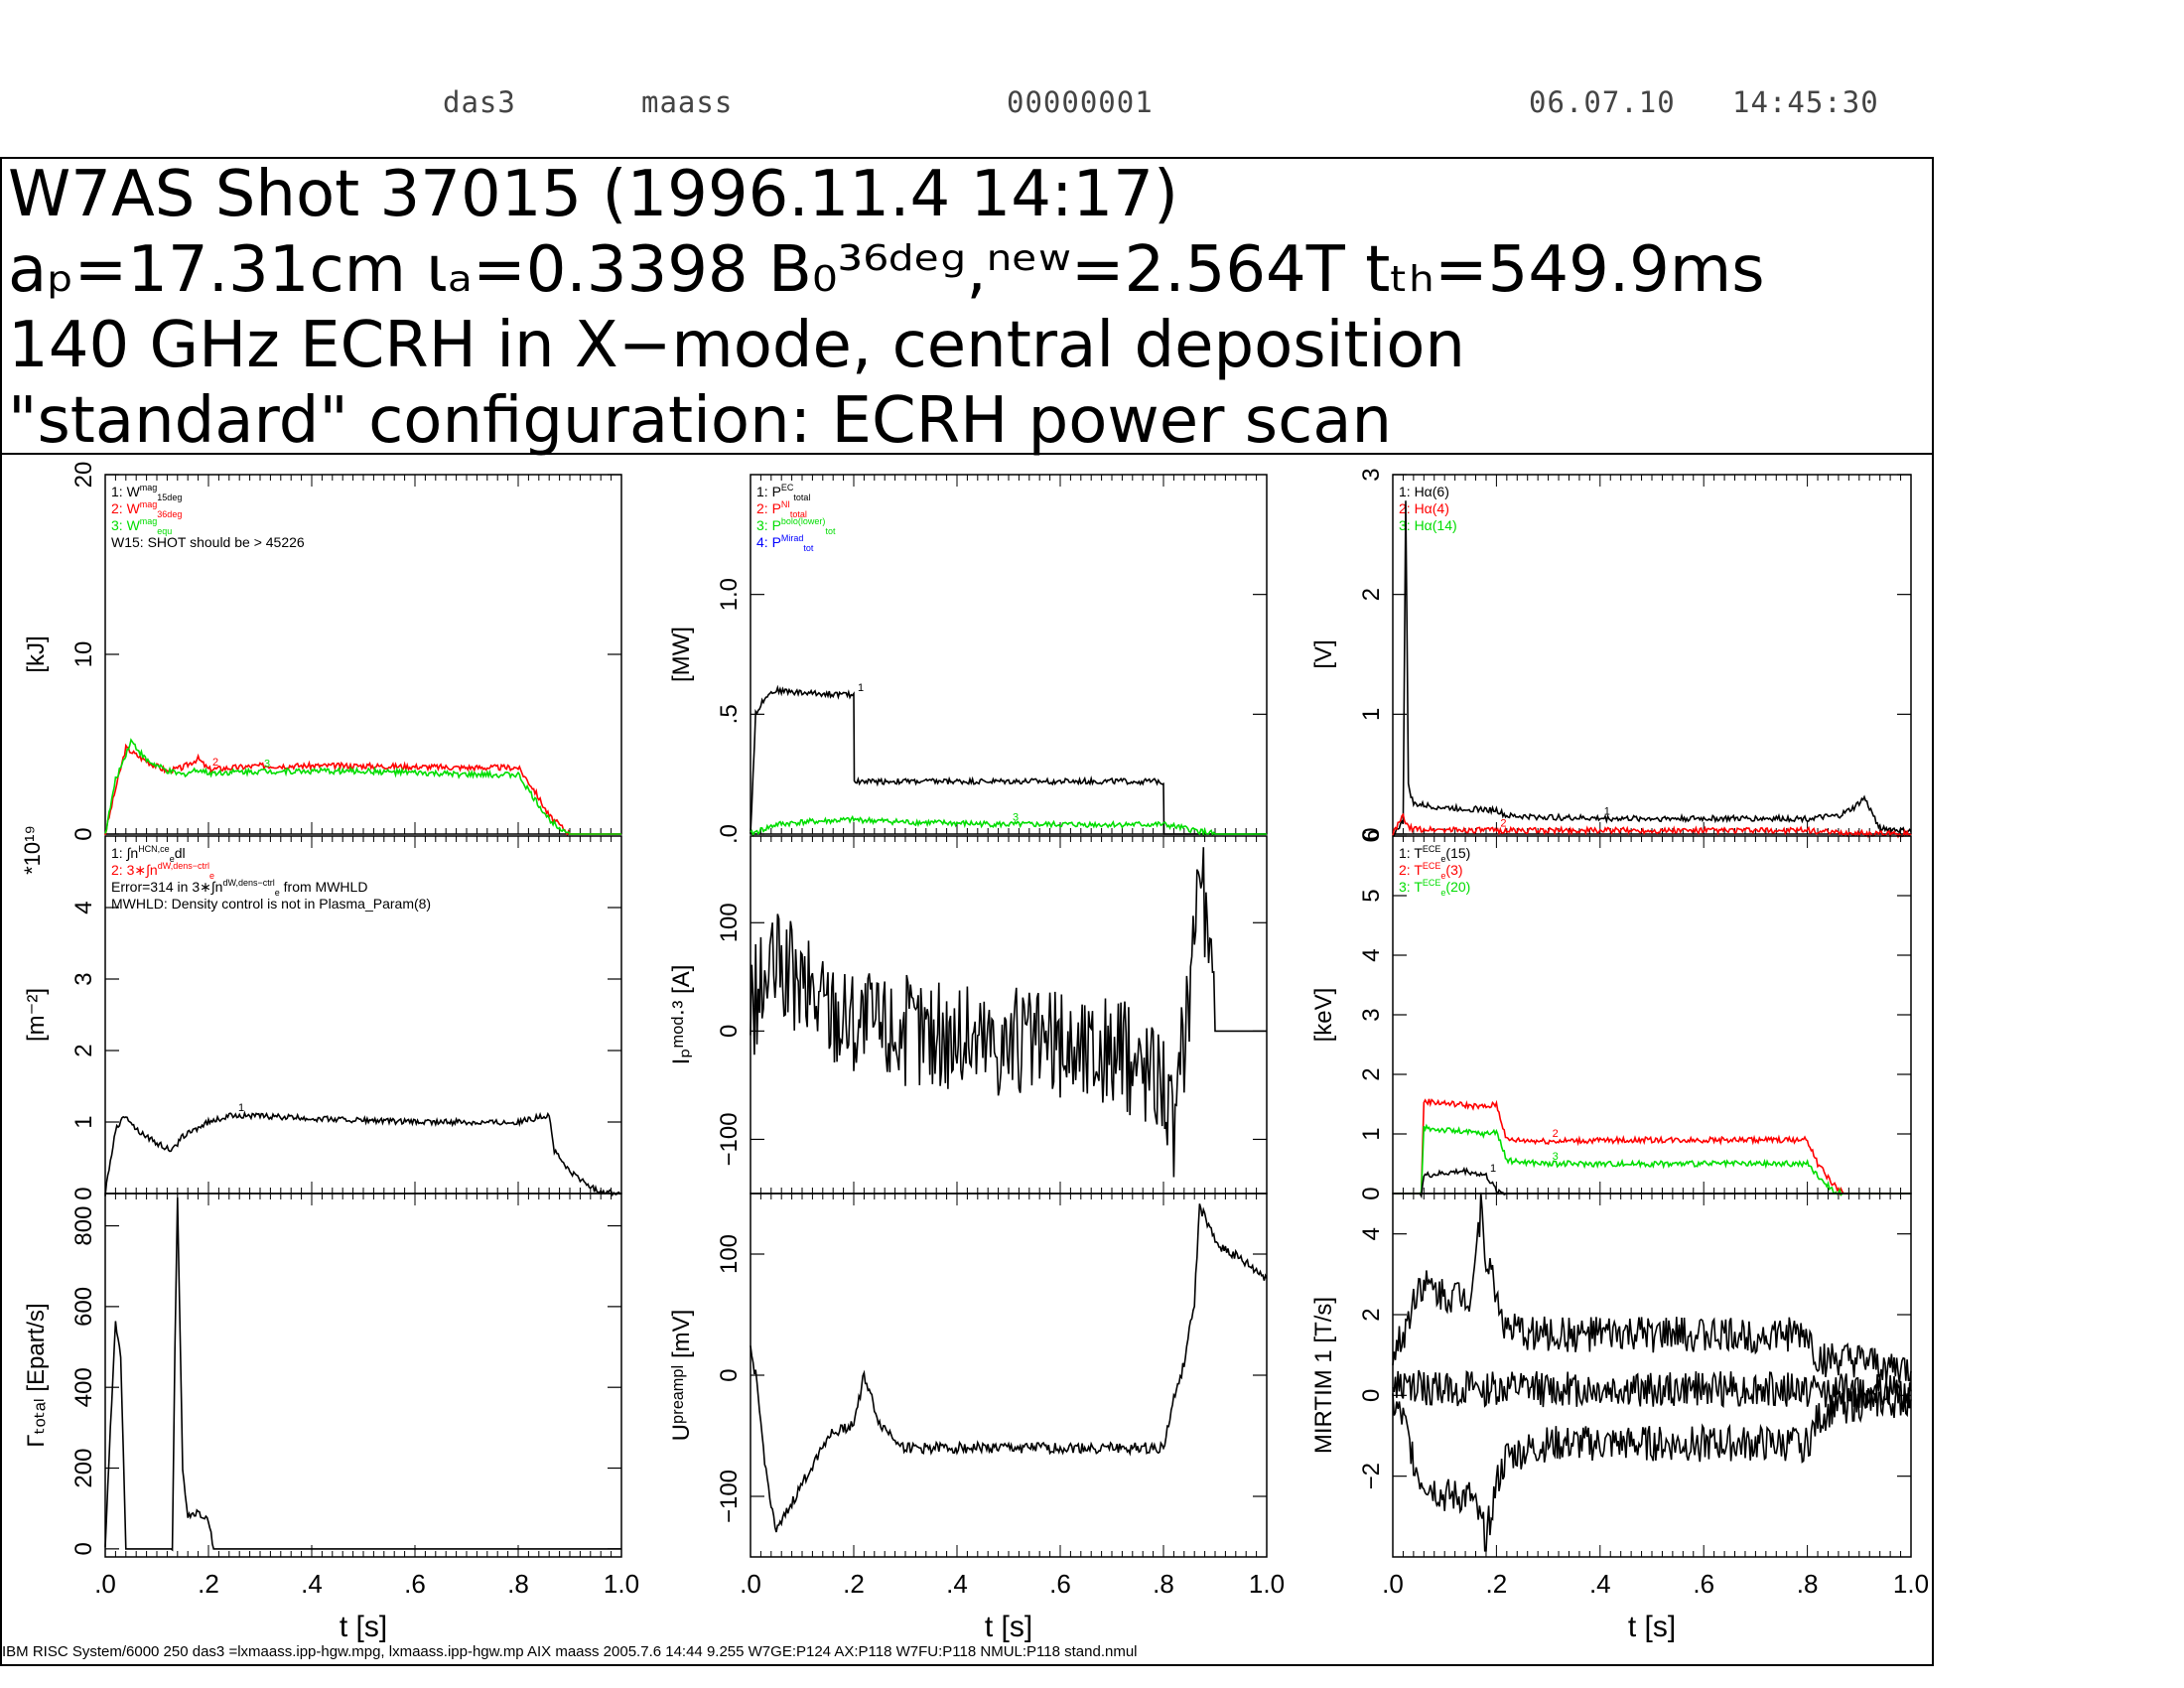 The height and width of the screenshot is (1688, 2184). I want to click on chart-upreampl: −100 0 100 Uᵖʳᵉᵃᵐᵖˡ [mV] .0 .2 .4 .6 .8 1.0 t [s], so click(976, 1418).